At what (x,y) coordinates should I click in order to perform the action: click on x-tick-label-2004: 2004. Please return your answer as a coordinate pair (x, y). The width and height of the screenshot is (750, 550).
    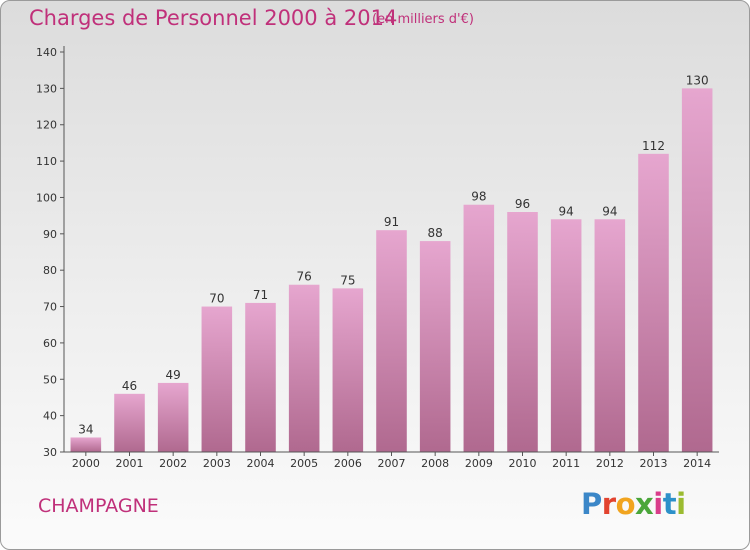
    Looking at the image, I should click on (261, 463).